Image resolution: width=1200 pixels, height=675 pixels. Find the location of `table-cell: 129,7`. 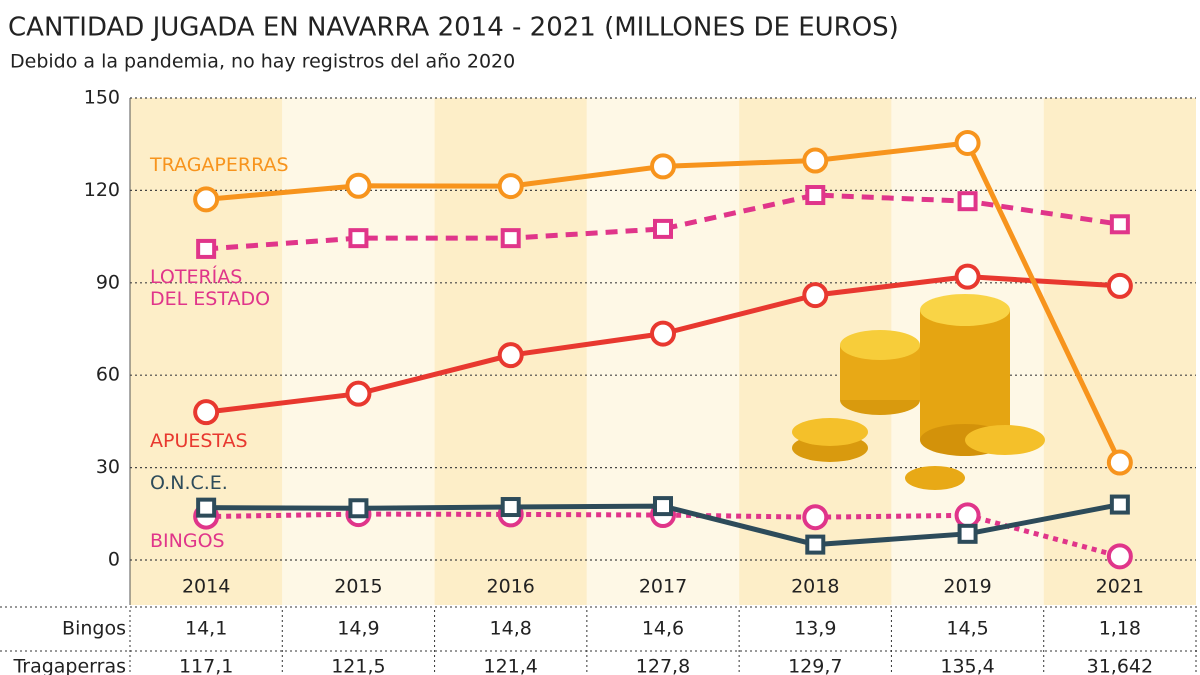

table-cell: 129,7 is located at coordinates (815, 665).